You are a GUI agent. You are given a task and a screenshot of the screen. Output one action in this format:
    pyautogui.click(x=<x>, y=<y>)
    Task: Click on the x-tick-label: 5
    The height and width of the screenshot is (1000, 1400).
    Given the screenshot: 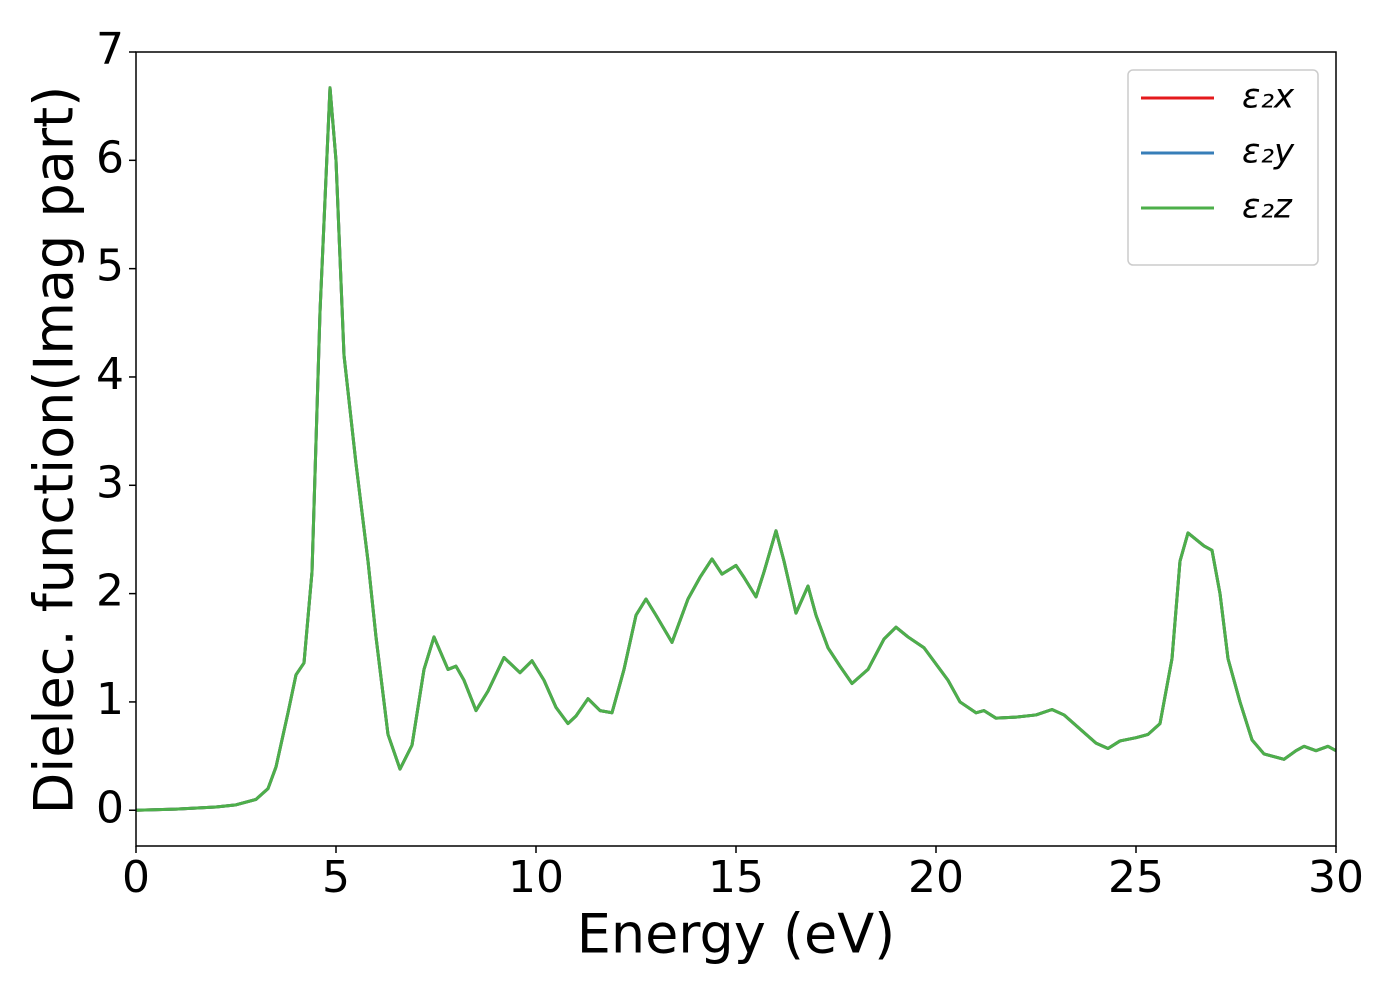 What is the action you would take?
    pyautogui.click(x=336, y=877)
    